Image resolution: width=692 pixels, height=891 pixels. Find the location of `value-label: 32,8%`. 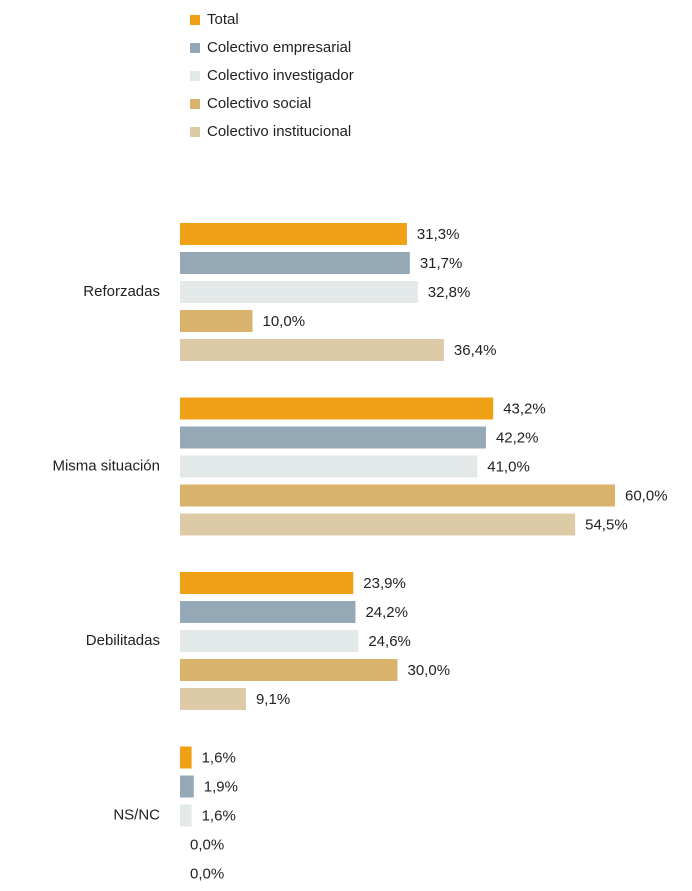

value-label: 32,8% is located at coordinates (449, 292).